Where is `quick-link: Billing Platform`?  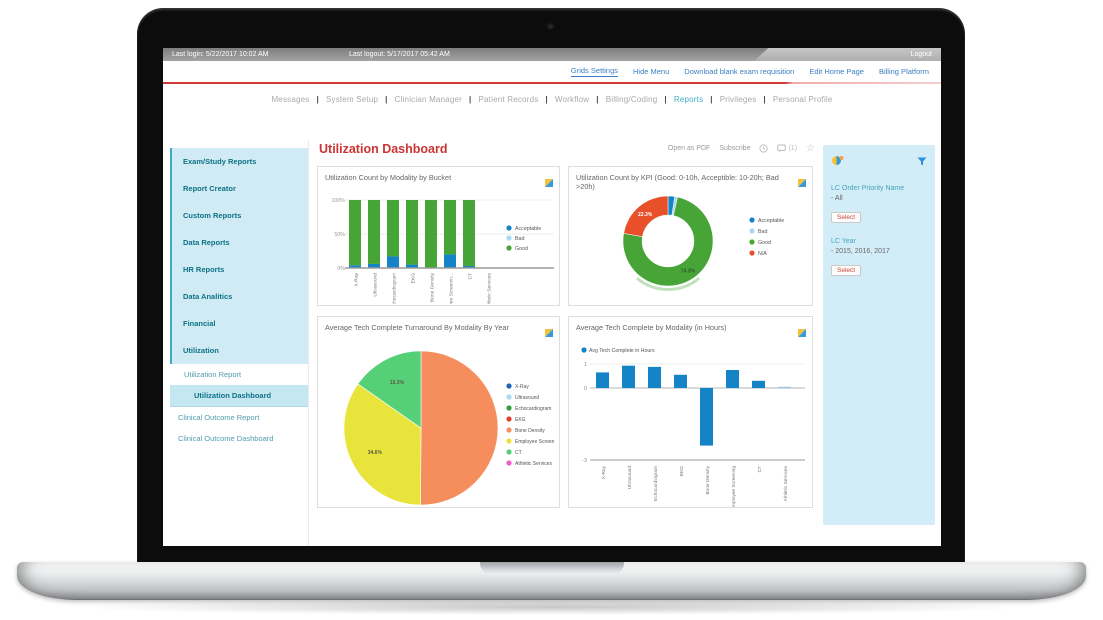
quick-link: Billing Platform is located at coordinates (903, 71).